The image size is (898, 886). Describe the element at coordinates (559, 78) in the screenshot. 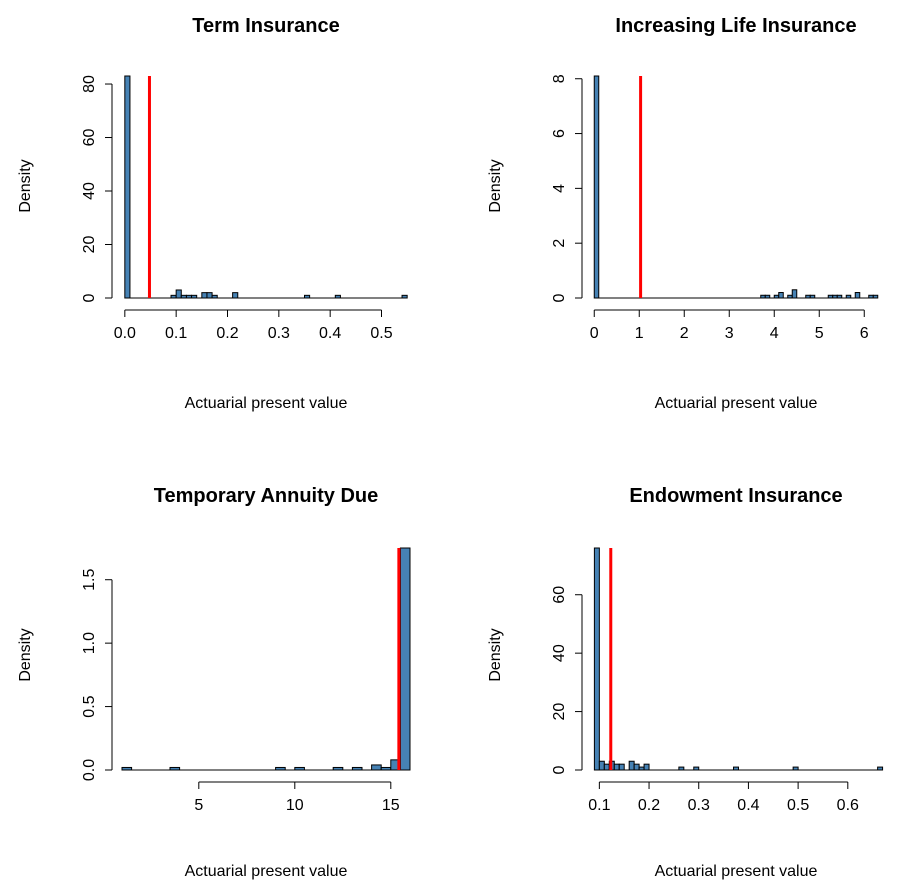

I see `y-tick-label: 8` at that location.